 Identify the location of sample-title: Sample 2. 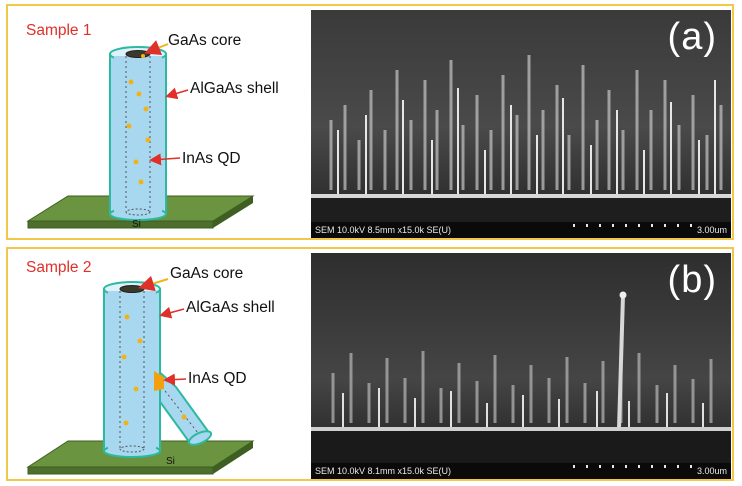
(59, 267).